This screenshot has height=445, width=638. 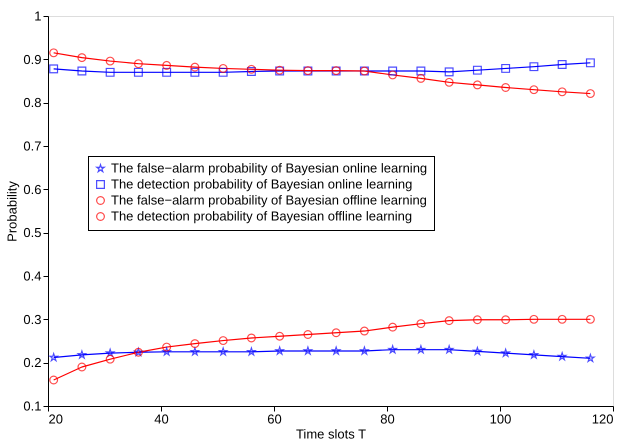 I want to click on y-tick-label: 0.9, so click(x=32, y=59).